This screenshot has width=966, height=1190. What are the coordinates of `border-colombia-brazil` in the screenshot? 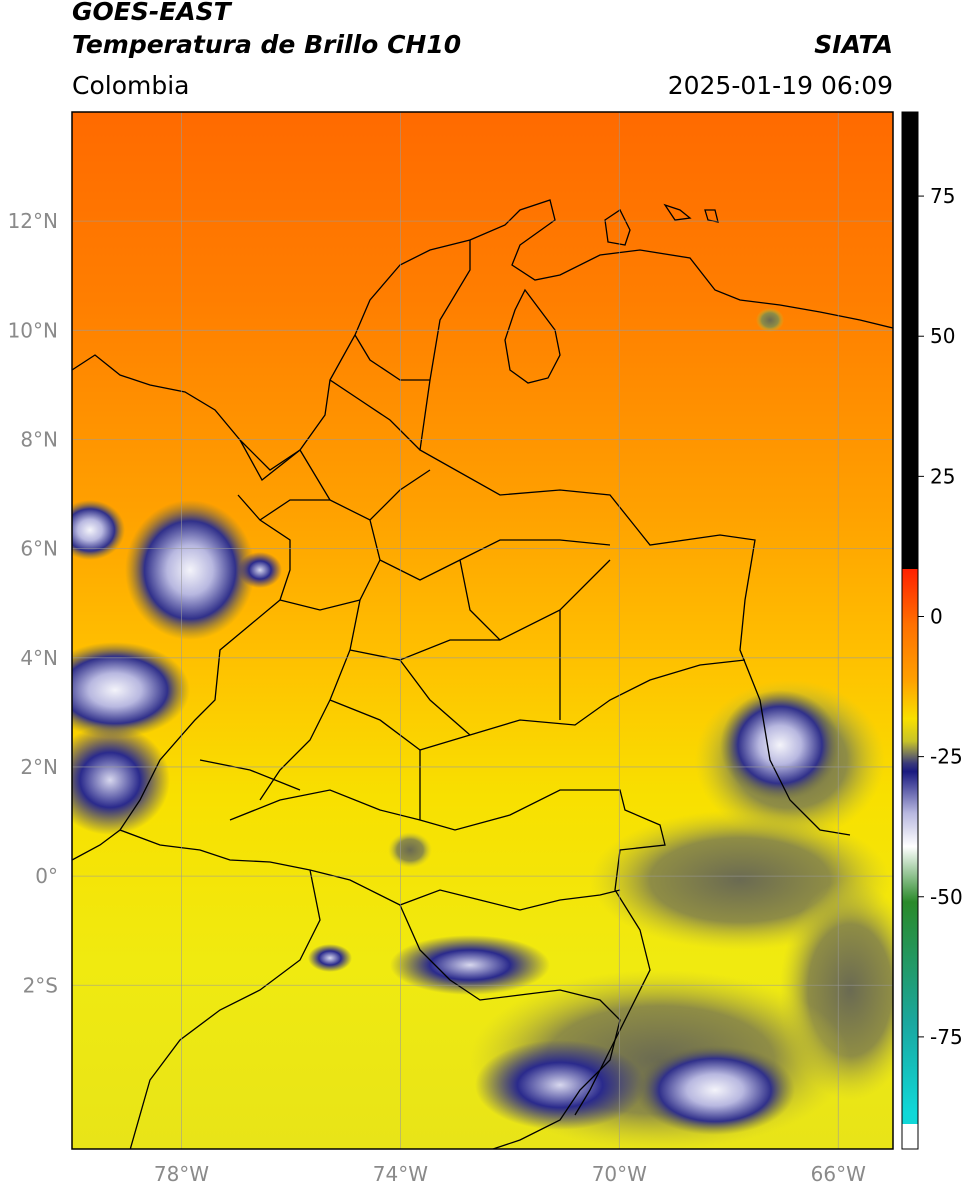 It's located at (582, 887).